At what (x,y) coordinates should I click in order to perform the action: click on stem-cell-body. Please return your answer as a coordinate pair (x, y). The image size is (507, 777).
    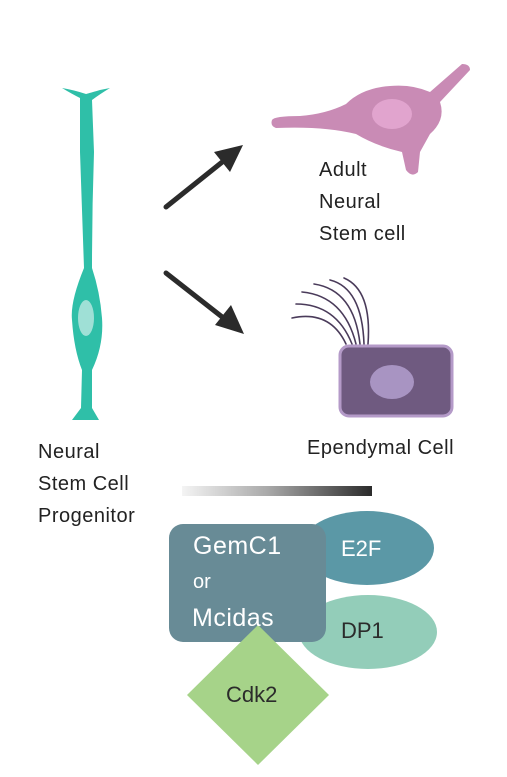
    Looking at the image, I should click on (86, 254).